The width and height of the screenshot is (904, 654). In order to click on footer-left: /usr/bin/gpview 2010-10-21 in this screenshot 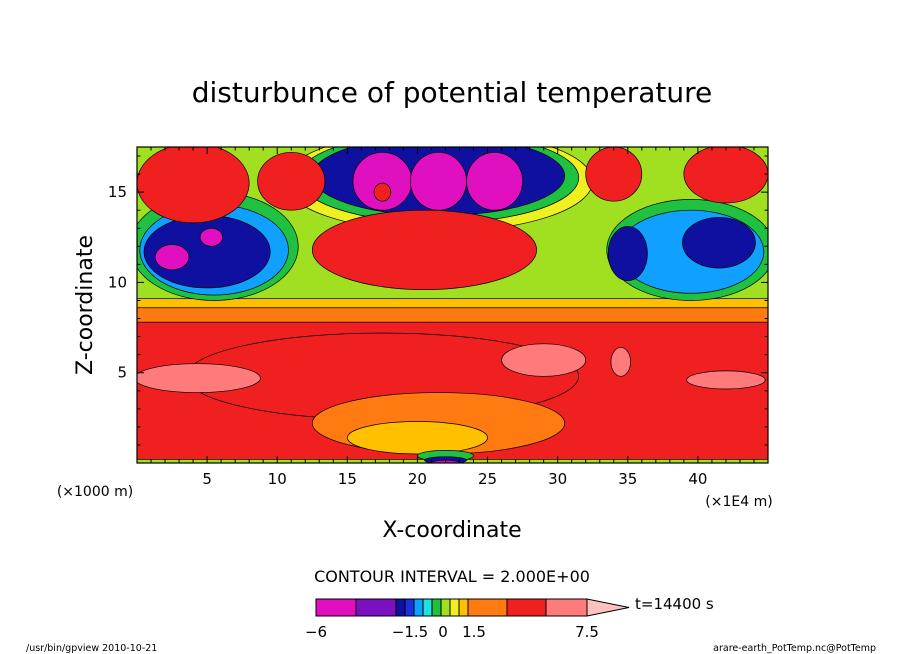, I will do `click(91, 648)`.